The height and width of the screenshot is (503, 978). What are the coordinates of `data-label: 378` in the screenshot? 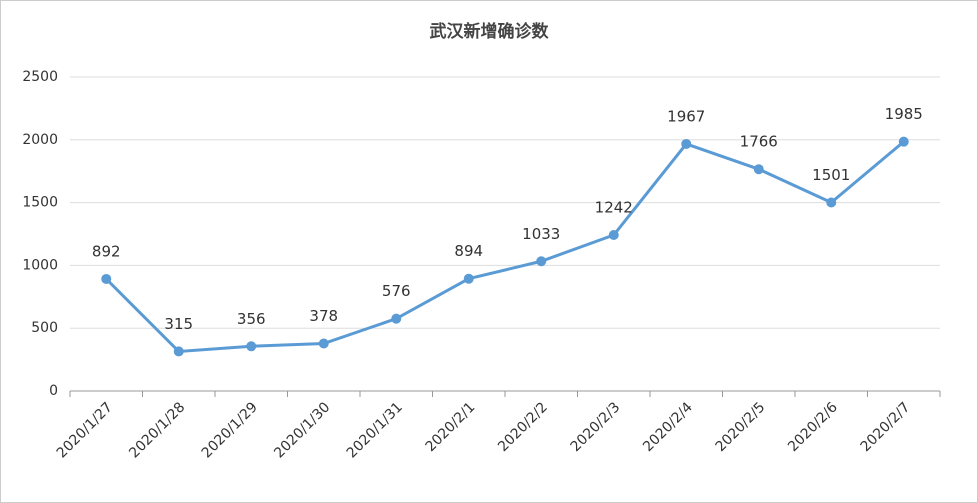 It's located at (323, 316).